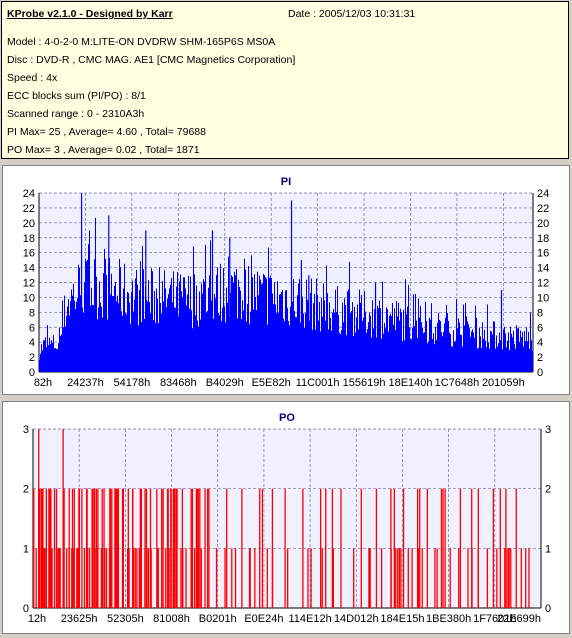  Describe the element at coordinates (543, 224) in the screenshot. I see `y-tick-label-right: 20` at that location.